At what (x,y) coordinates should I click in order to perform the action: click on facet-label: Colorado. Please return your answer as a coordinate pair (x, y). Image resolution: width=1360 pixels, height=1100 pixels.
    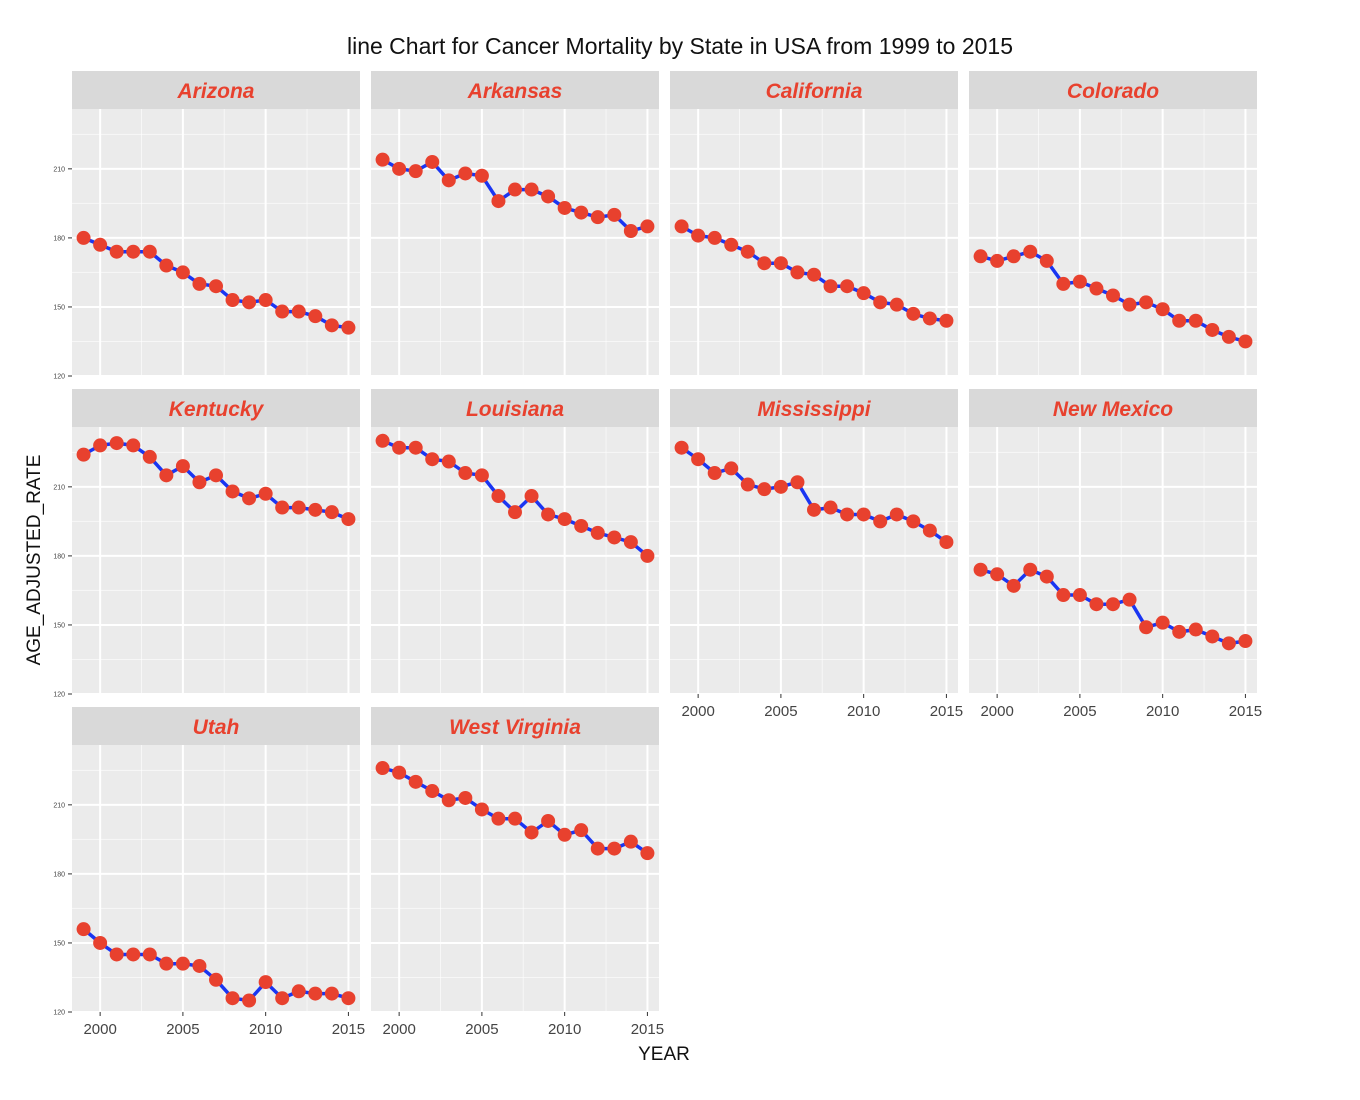
    Looking at the image, I should click on (1113, 91).